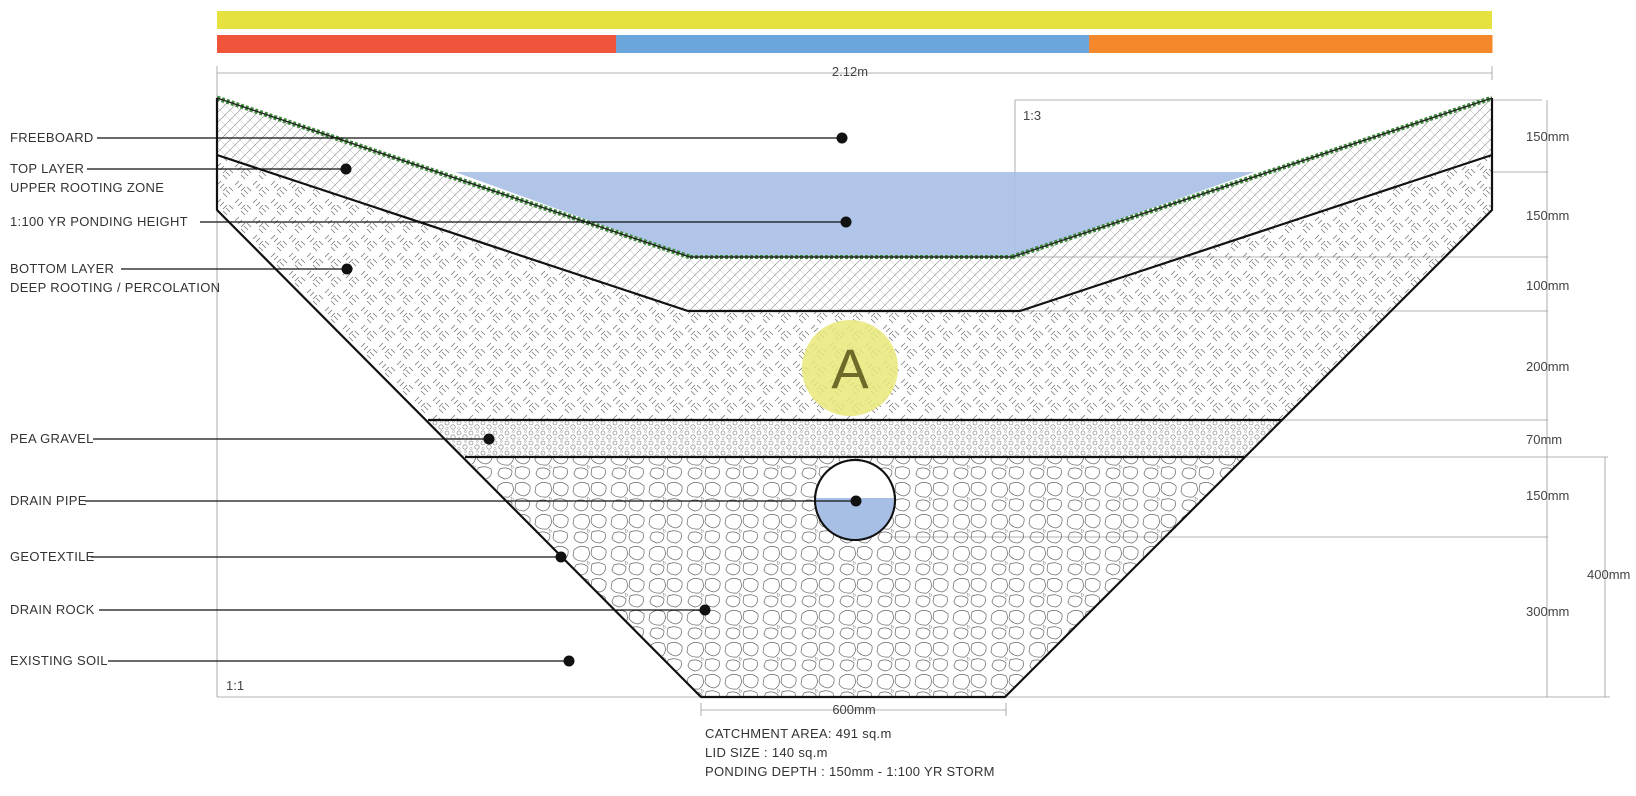 The image size is (1636, 796). I want to click on dim-slope-bottom: 1:1, so click(235, 685).